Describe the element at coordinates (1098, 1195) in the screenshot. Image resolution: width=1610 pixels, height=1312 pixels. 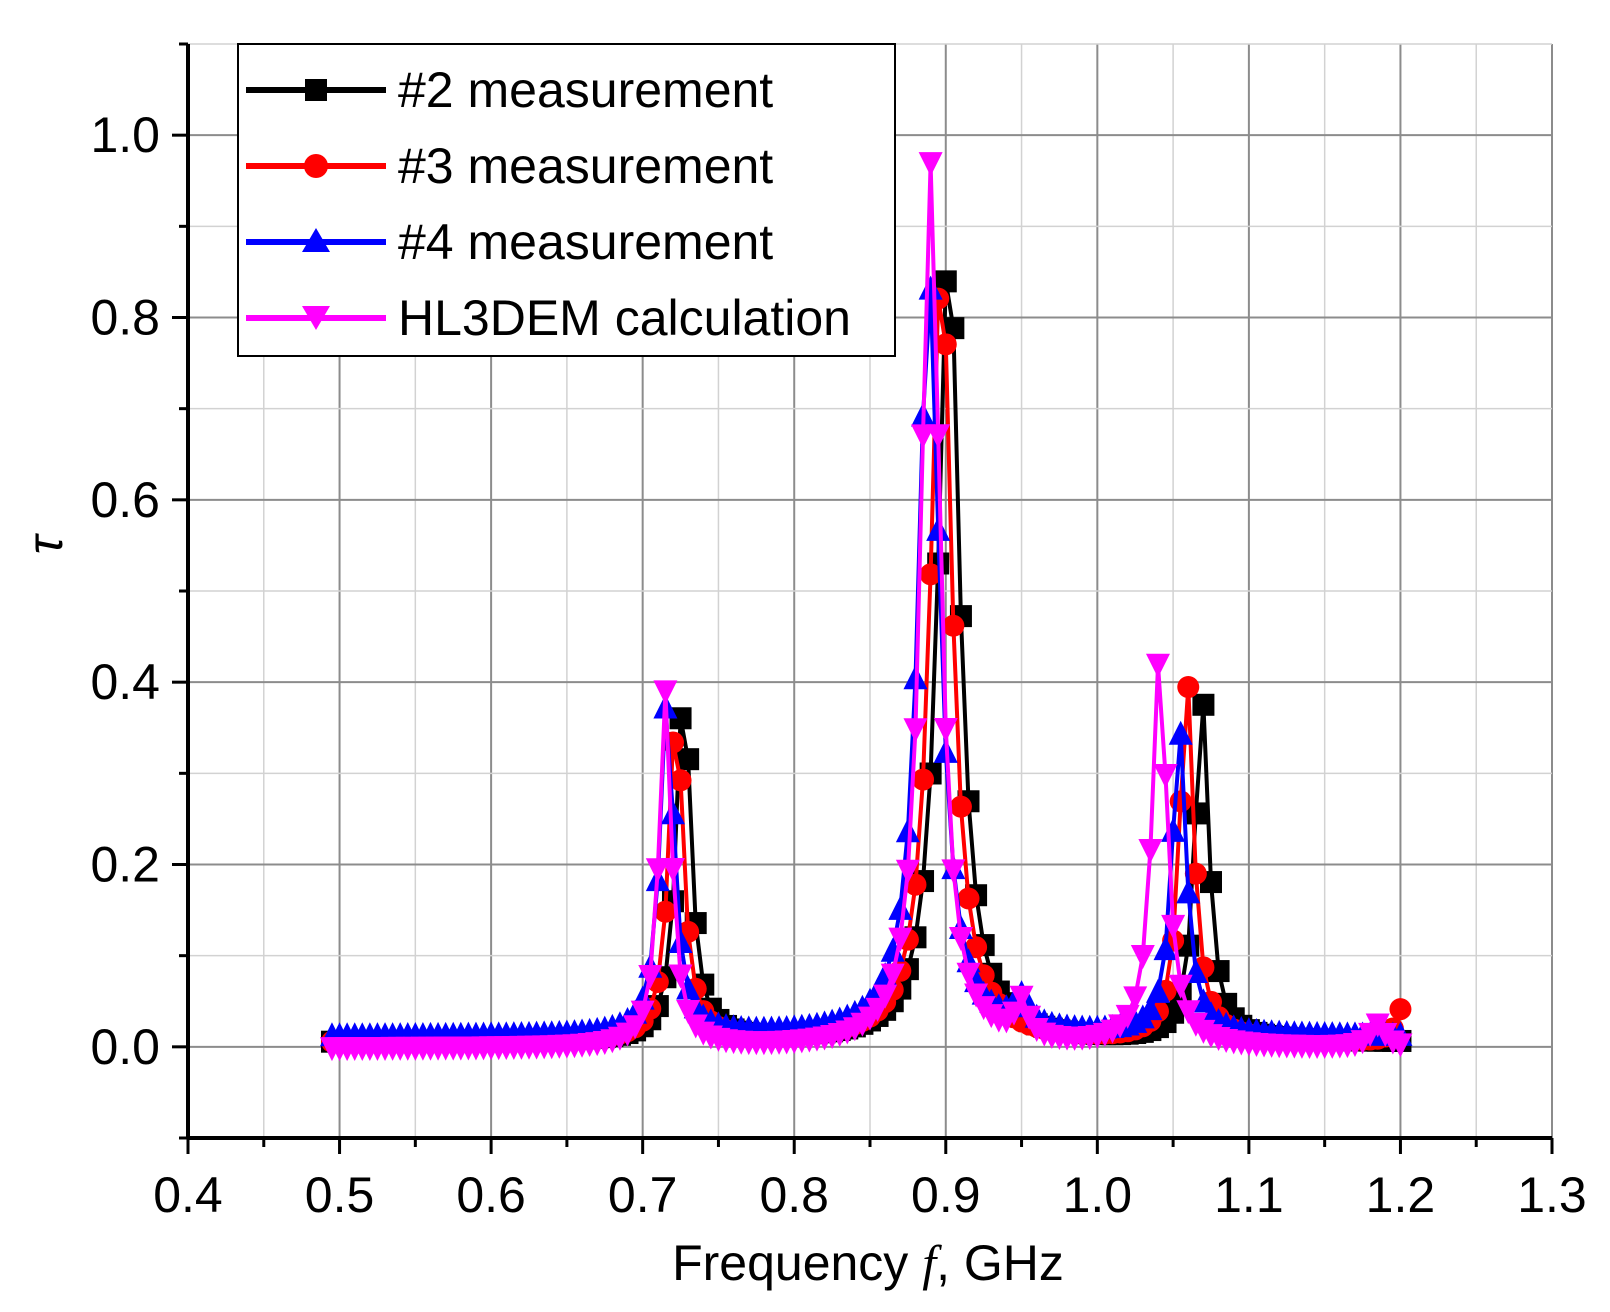
I see `x-tick-label: 1.0` at that location.